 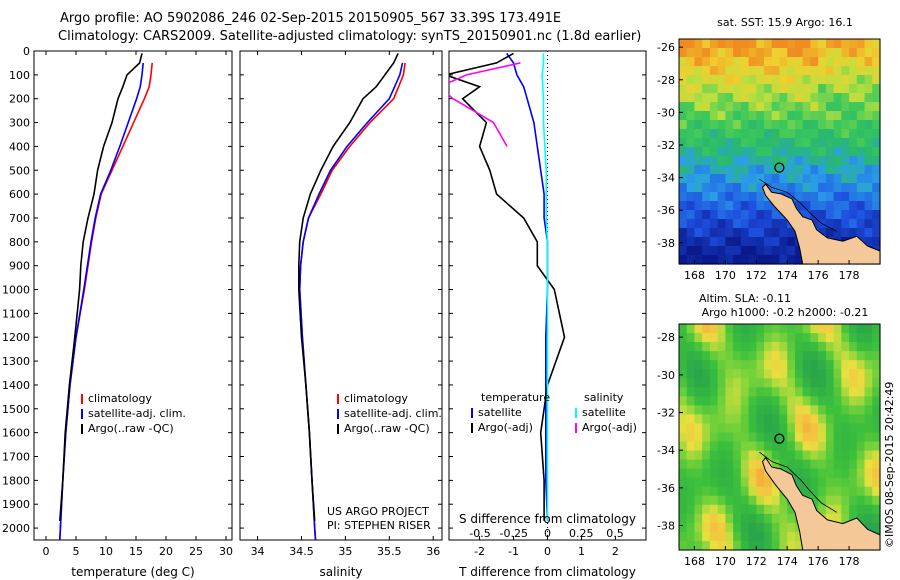 What do you see at coordinates (345, 551) in the screenshot?
I see `salinity-tick-label: 35` at bounding box center [345, 551].